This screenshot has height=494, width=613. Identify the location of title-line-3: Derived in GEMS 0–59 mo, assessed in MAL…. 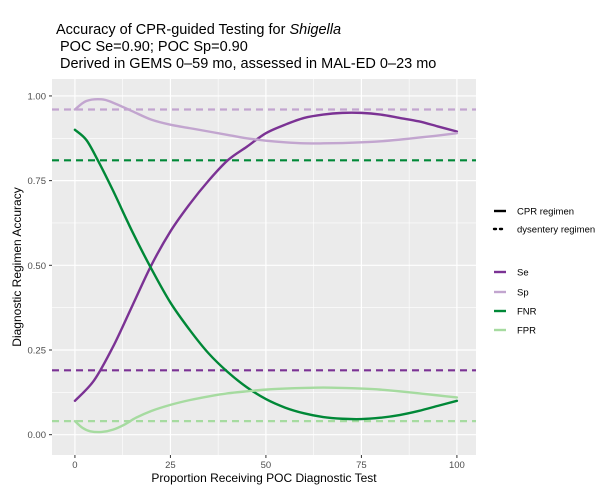
(248, 64).